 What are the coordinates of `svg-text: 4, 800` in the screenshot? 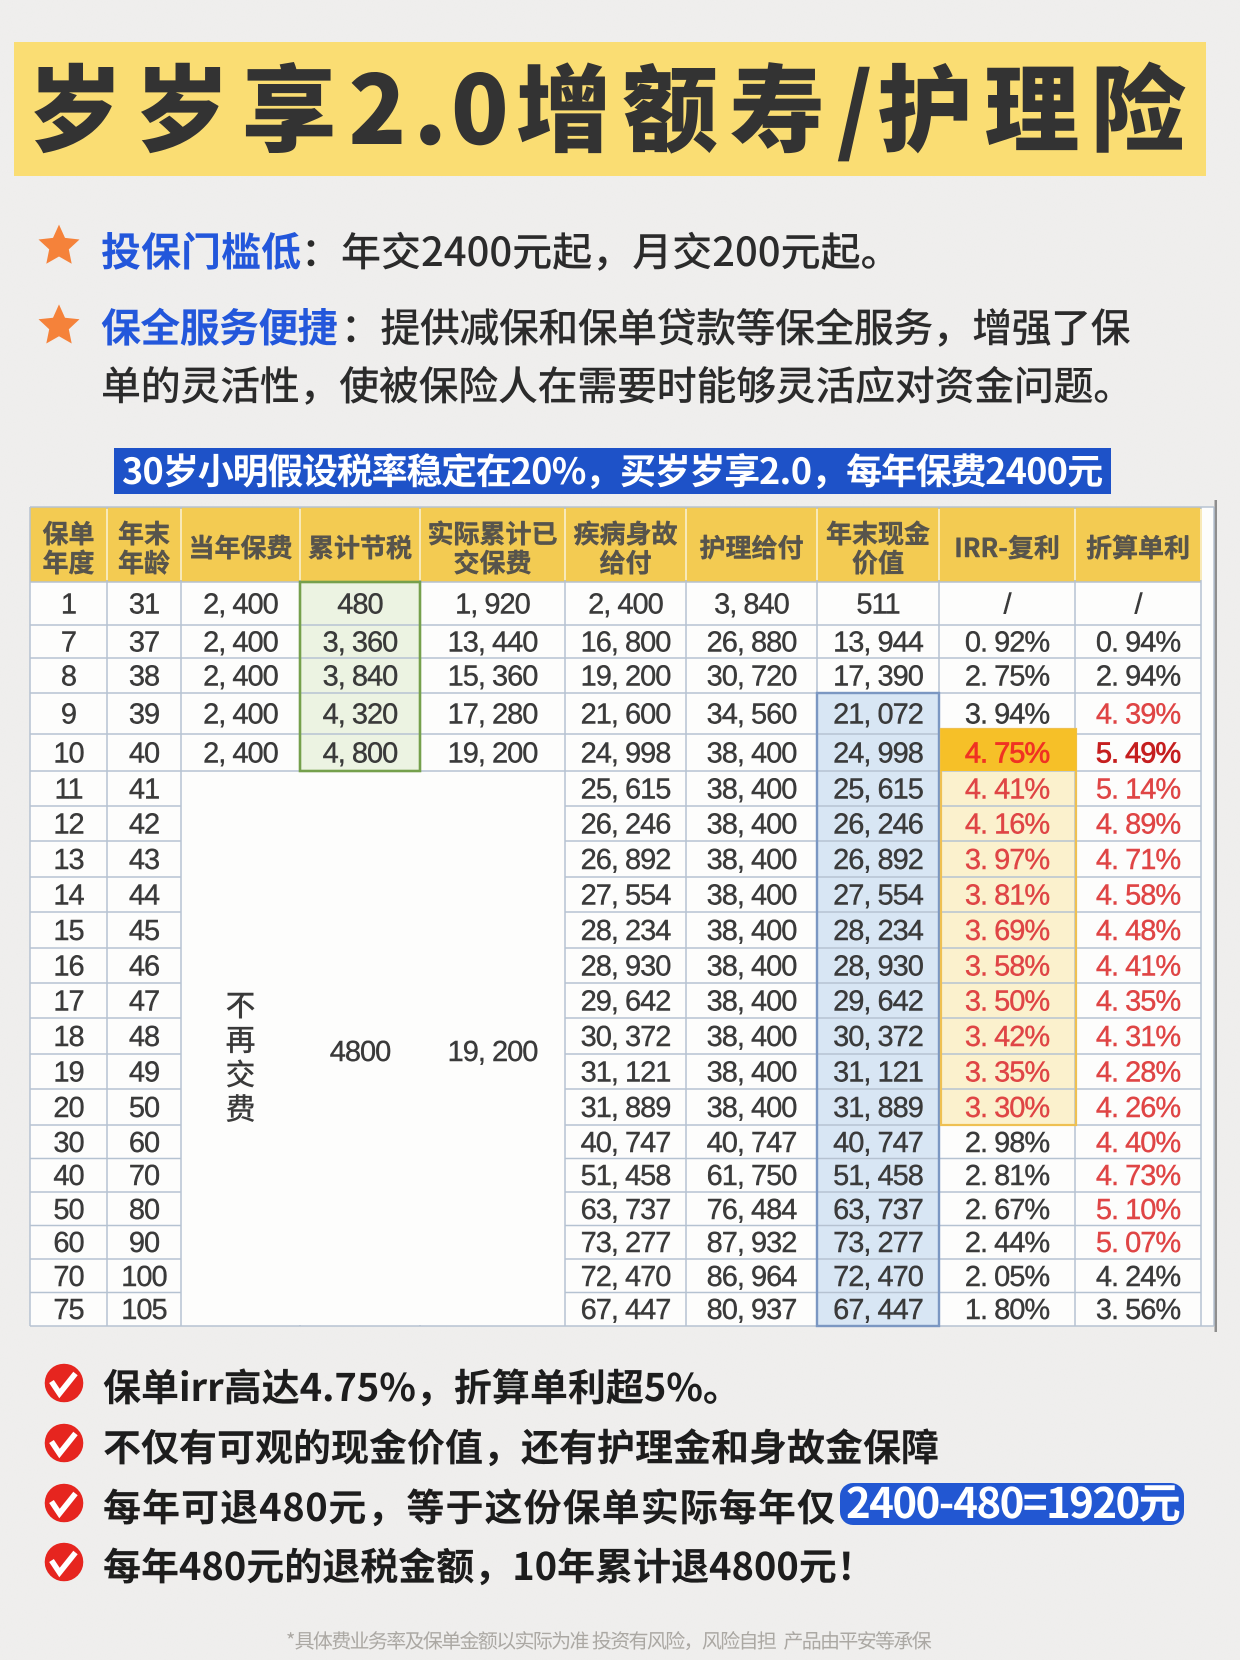 It's located at (360, 754).